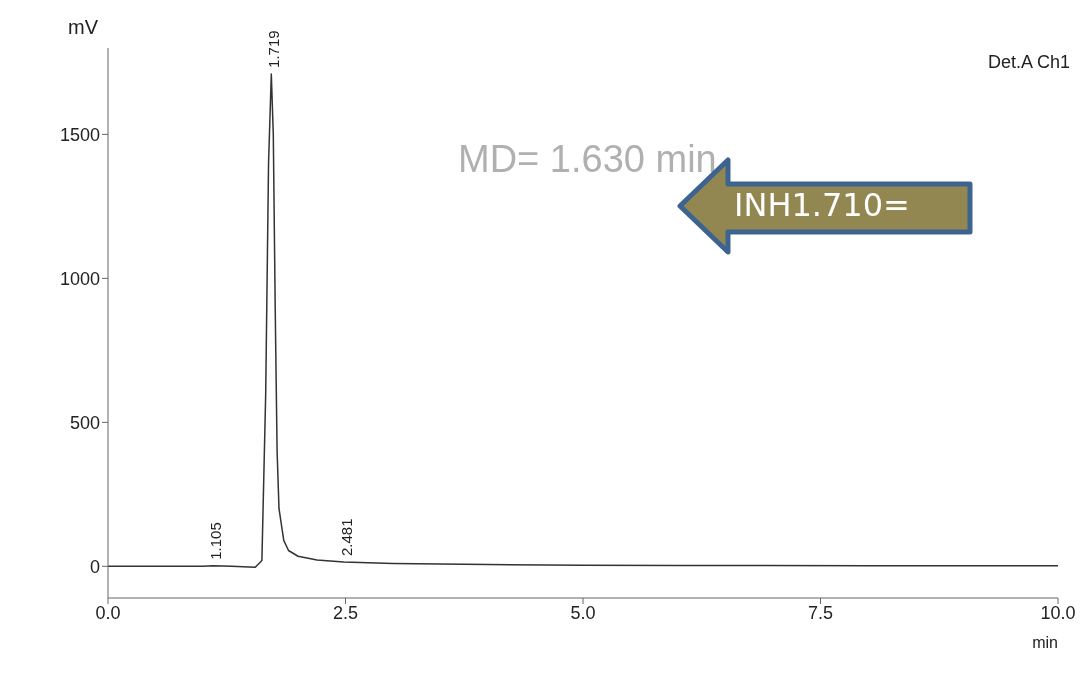 Image resolution: width=1089 pixels, height=682 pixels. Describe the element at coordinates (822, 205) in the screenshot. I see `annotation: INH1.710=` at that location.